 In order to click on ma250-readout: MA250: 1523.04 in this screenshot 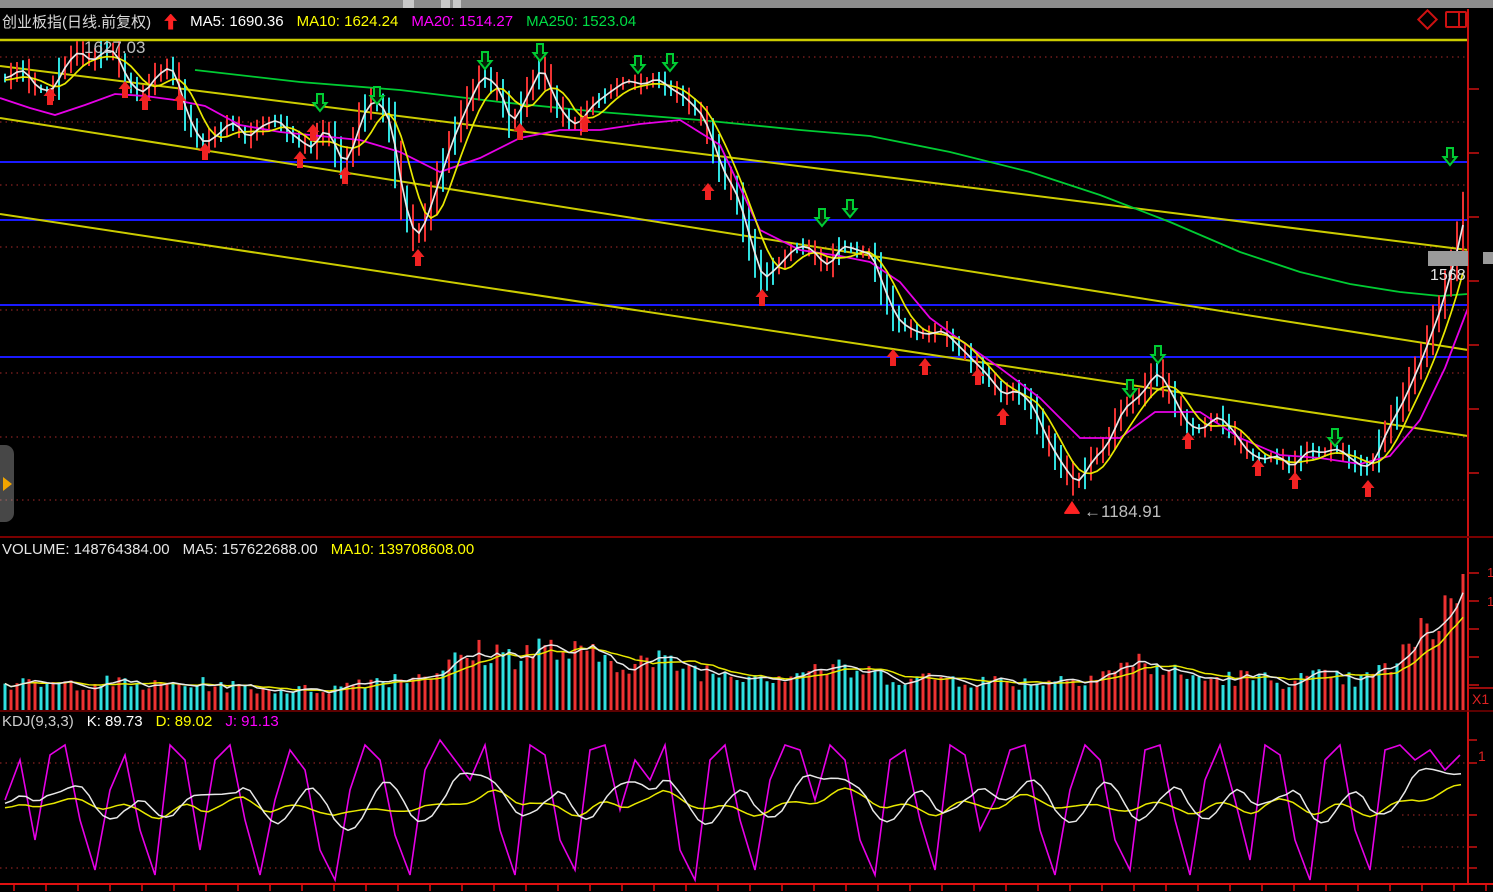, I will do `click(581, 21)`.